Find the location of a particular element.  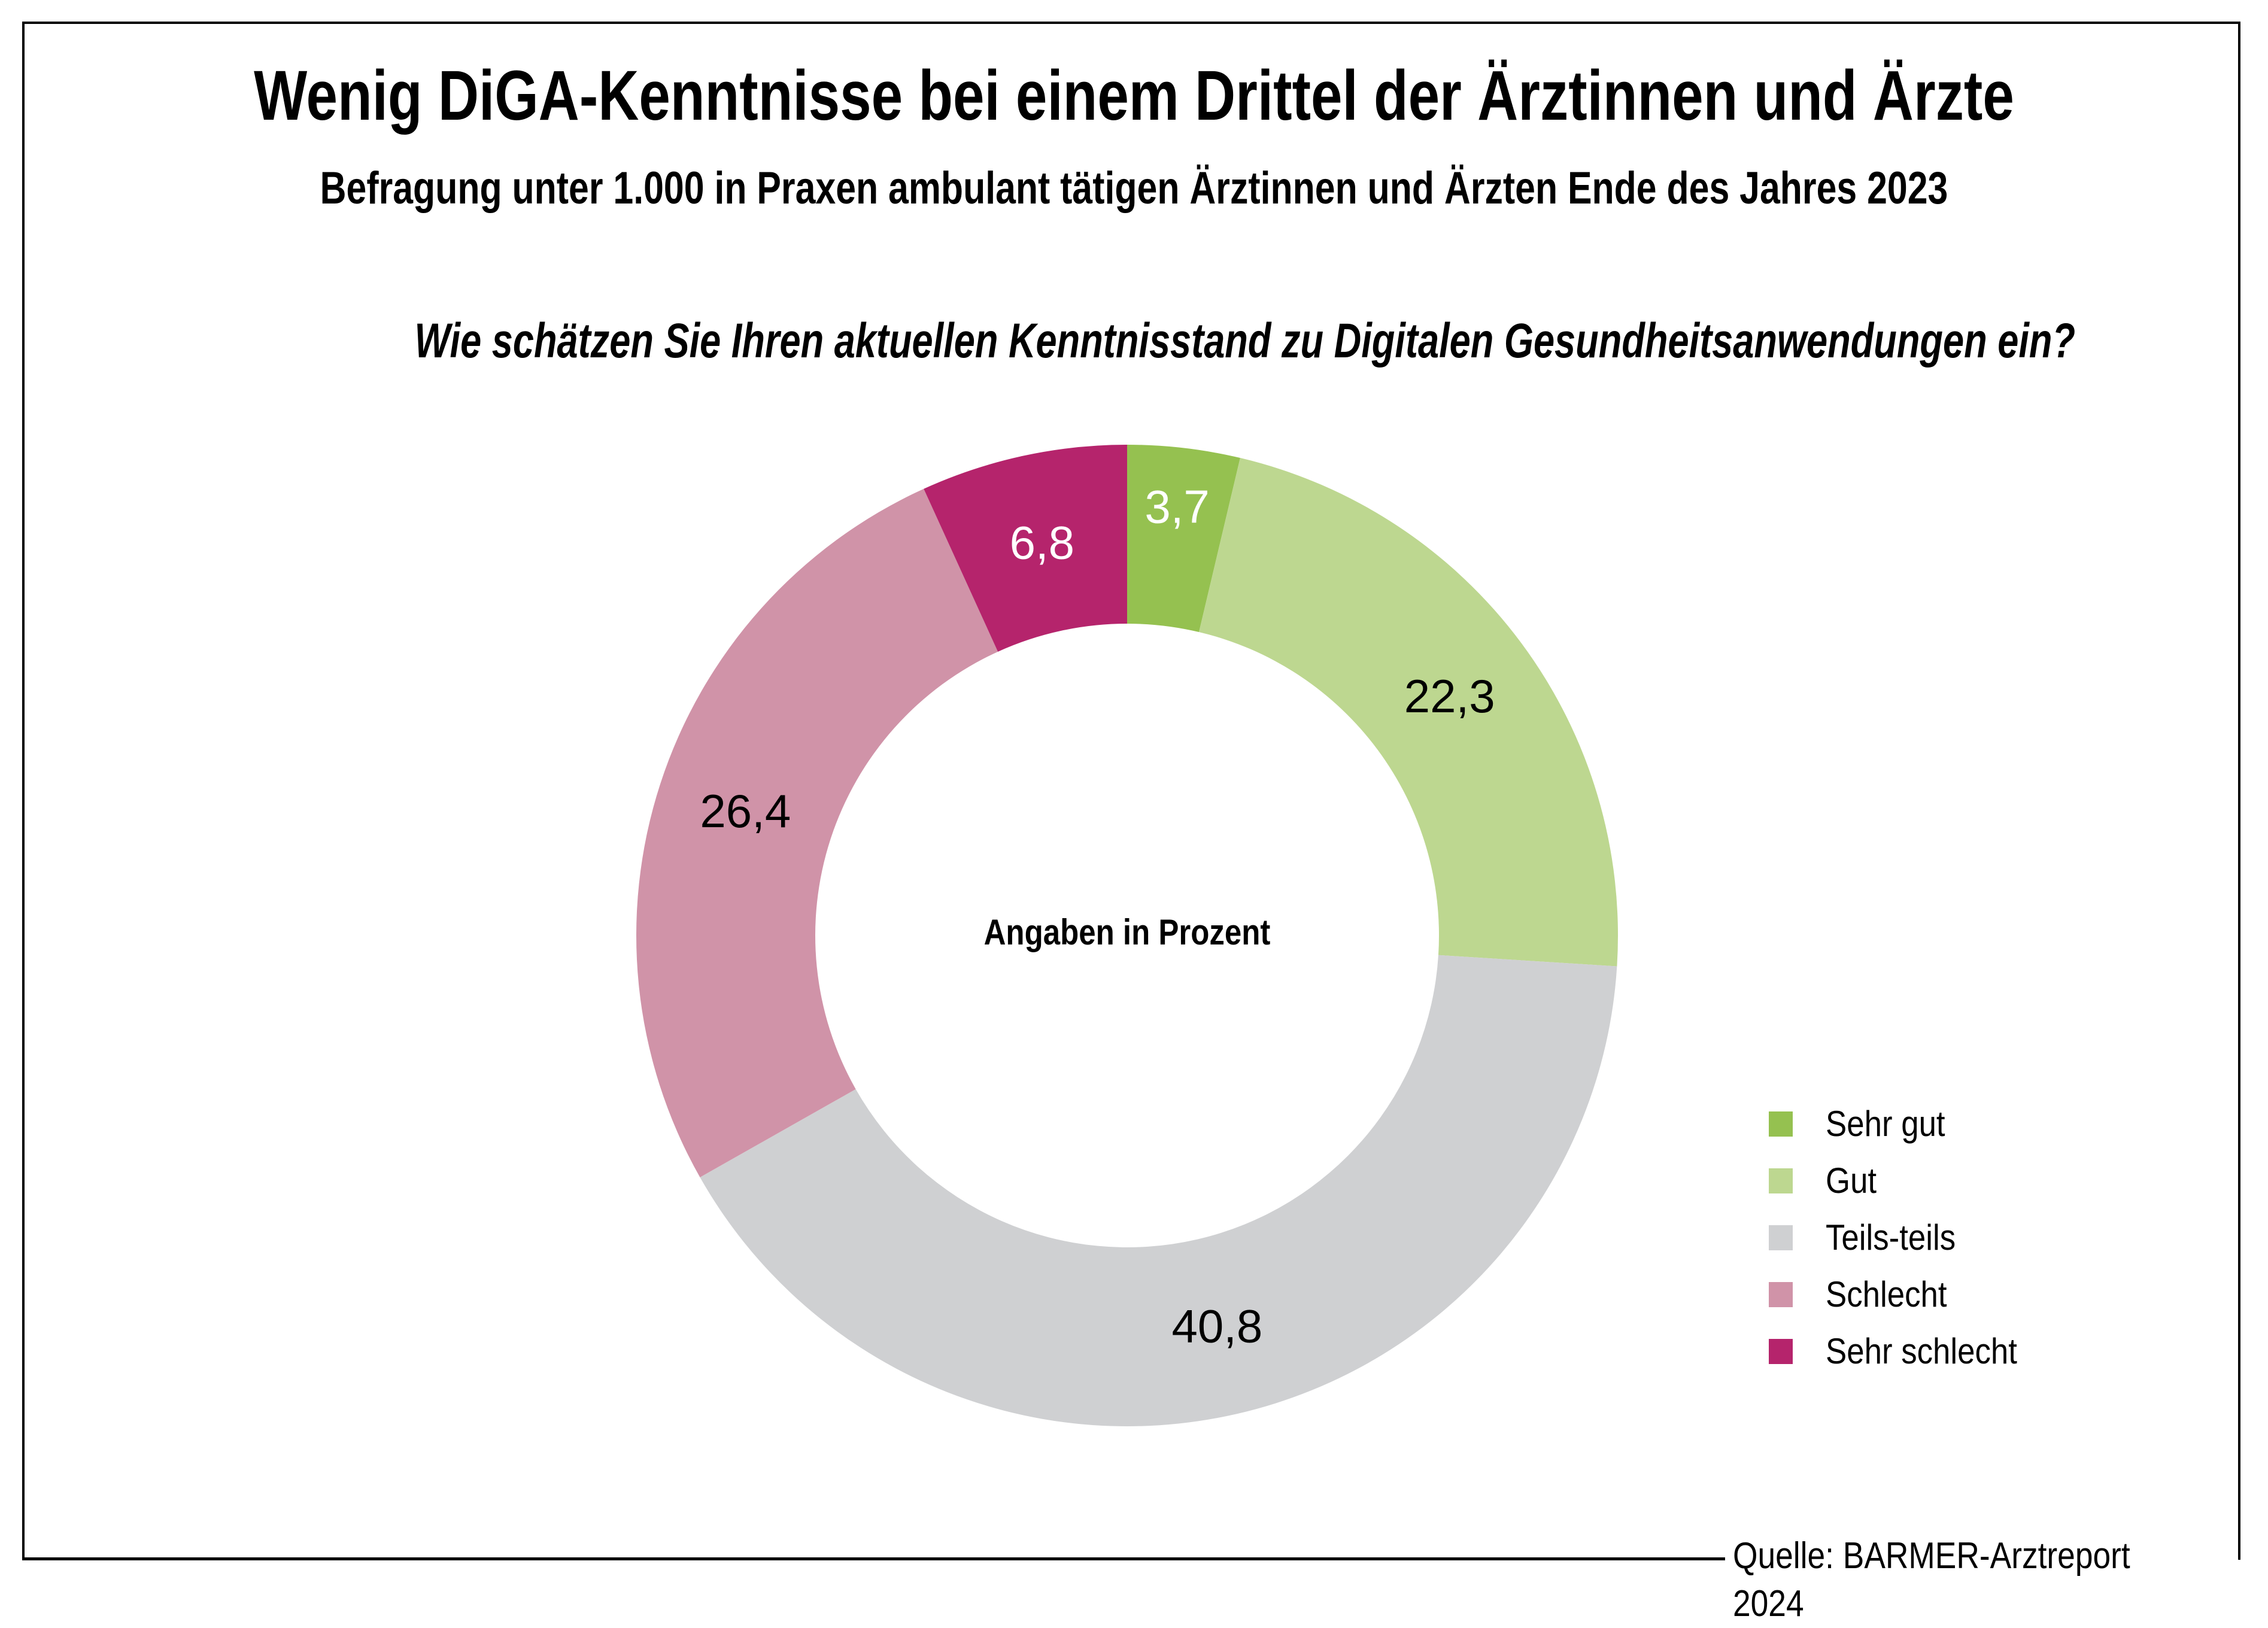

legend-item: Gut is located at coordinates (1906, 1180).